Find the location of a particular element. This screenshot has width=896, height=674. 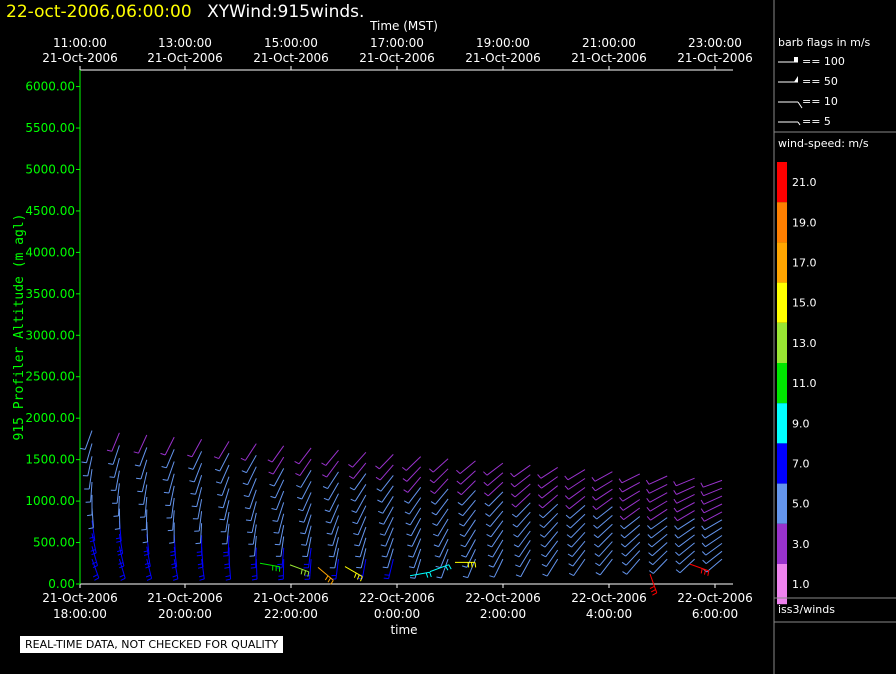

colorbar-label: 17.0 is located at coordinates (804, 263).